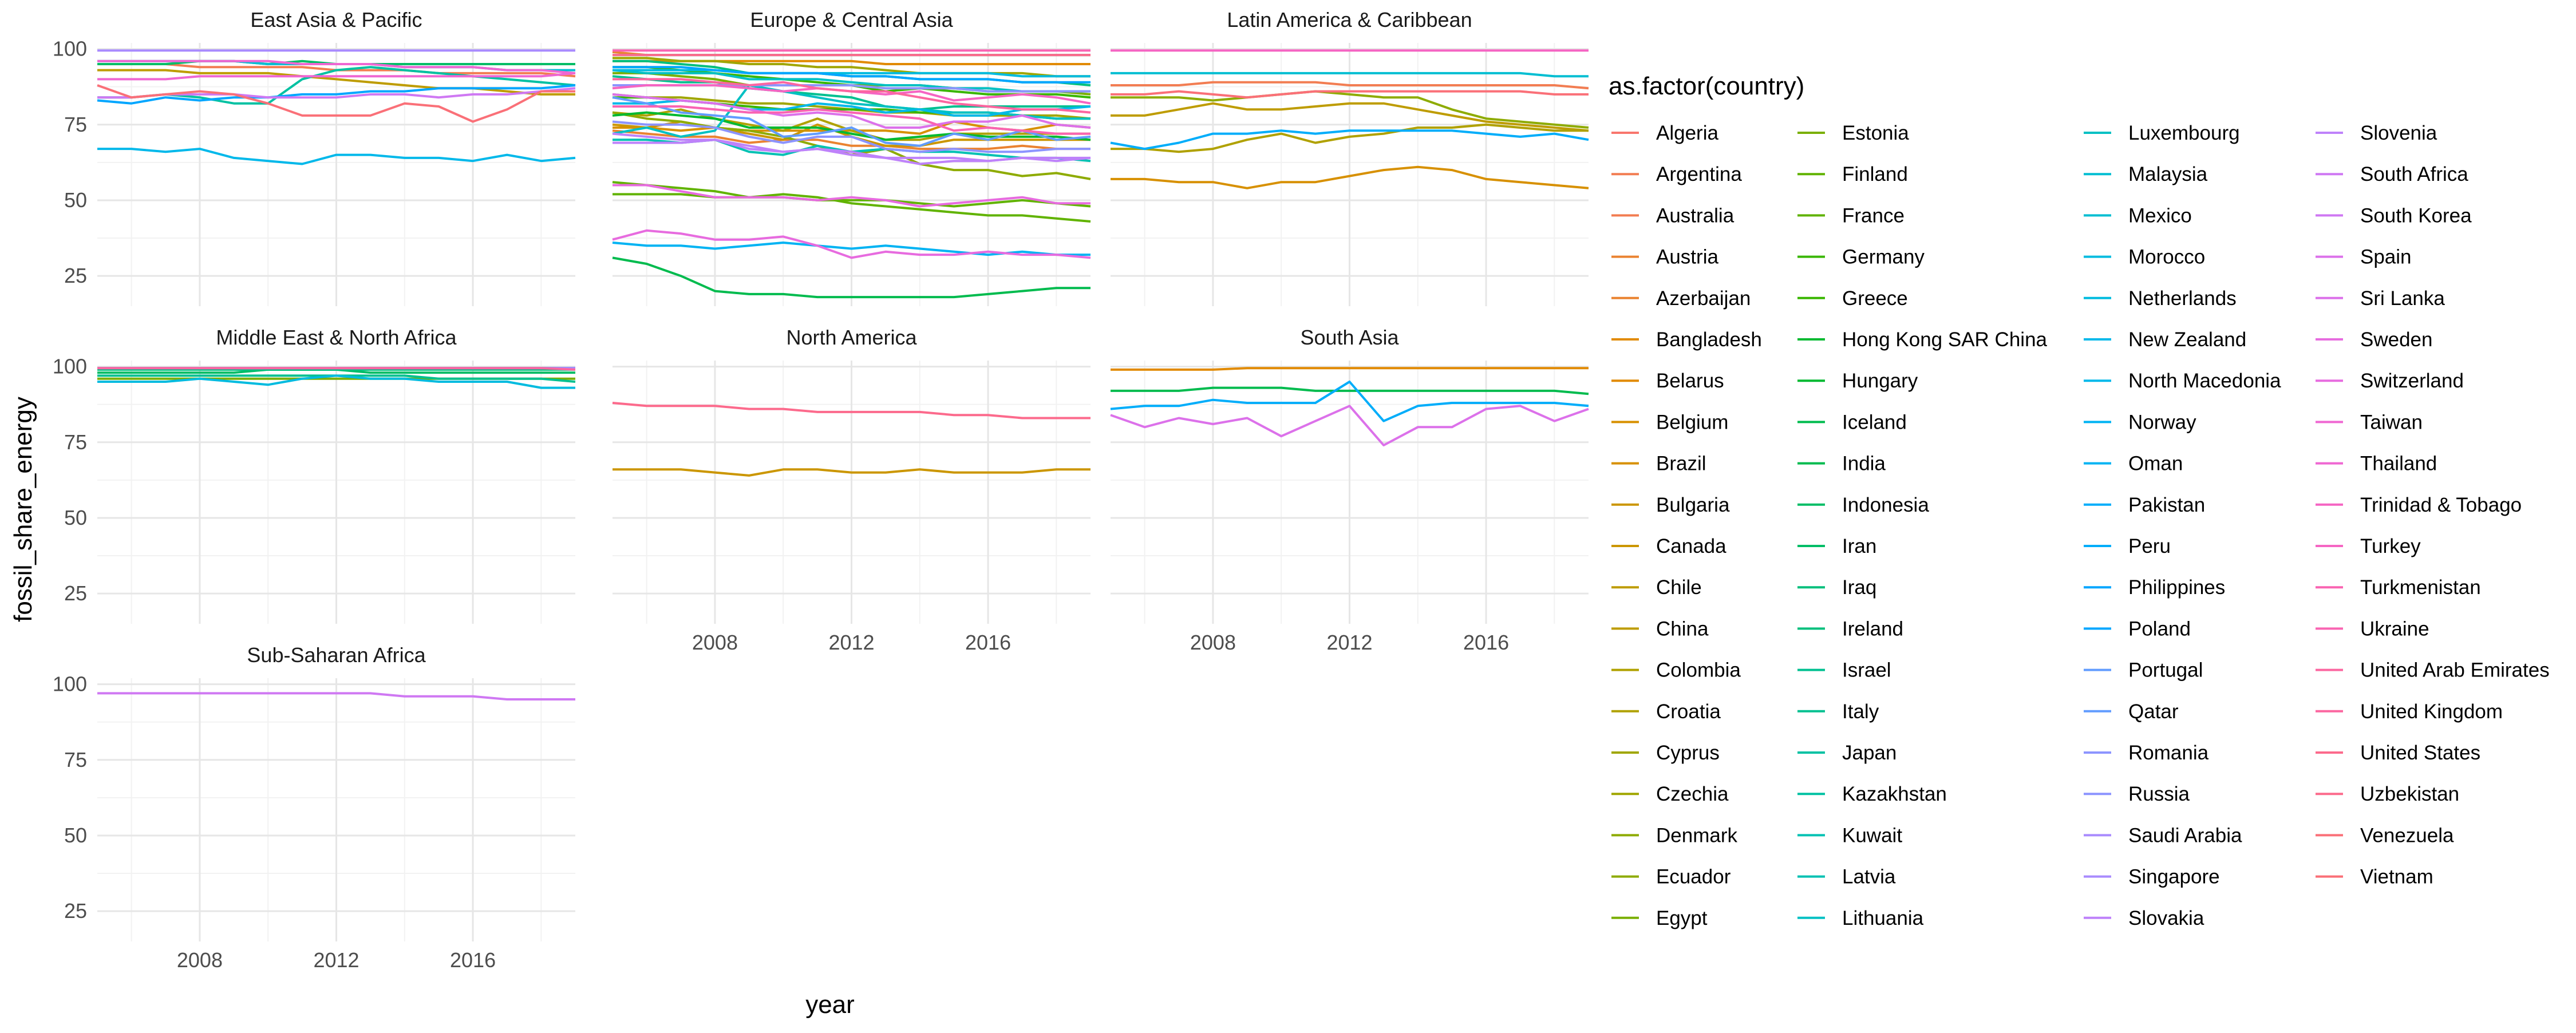  What do you see at coordinates (2162, 133) in the screenshot?
I see `legend-item-luxembourg: Luxembourg` at bounding box center [2162, 133].